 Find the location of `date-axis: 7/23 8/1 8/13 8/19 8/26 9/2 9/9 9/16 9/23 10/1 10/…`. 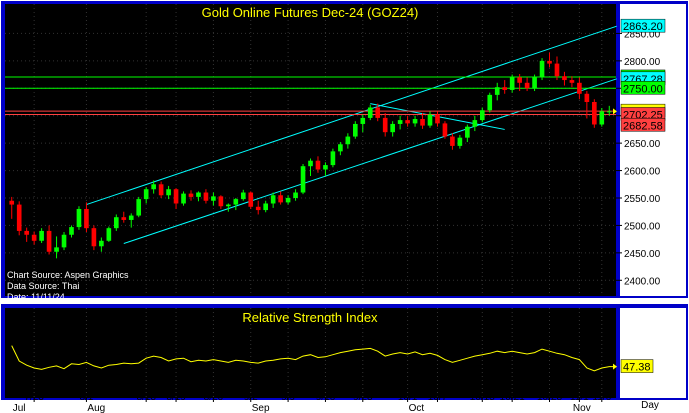

date-axis: 7/23 8/1 8/13 8/19 8/26 9/2 9/9 9/16 9/23 10/1 10/… is located at coordinates (312, 402).